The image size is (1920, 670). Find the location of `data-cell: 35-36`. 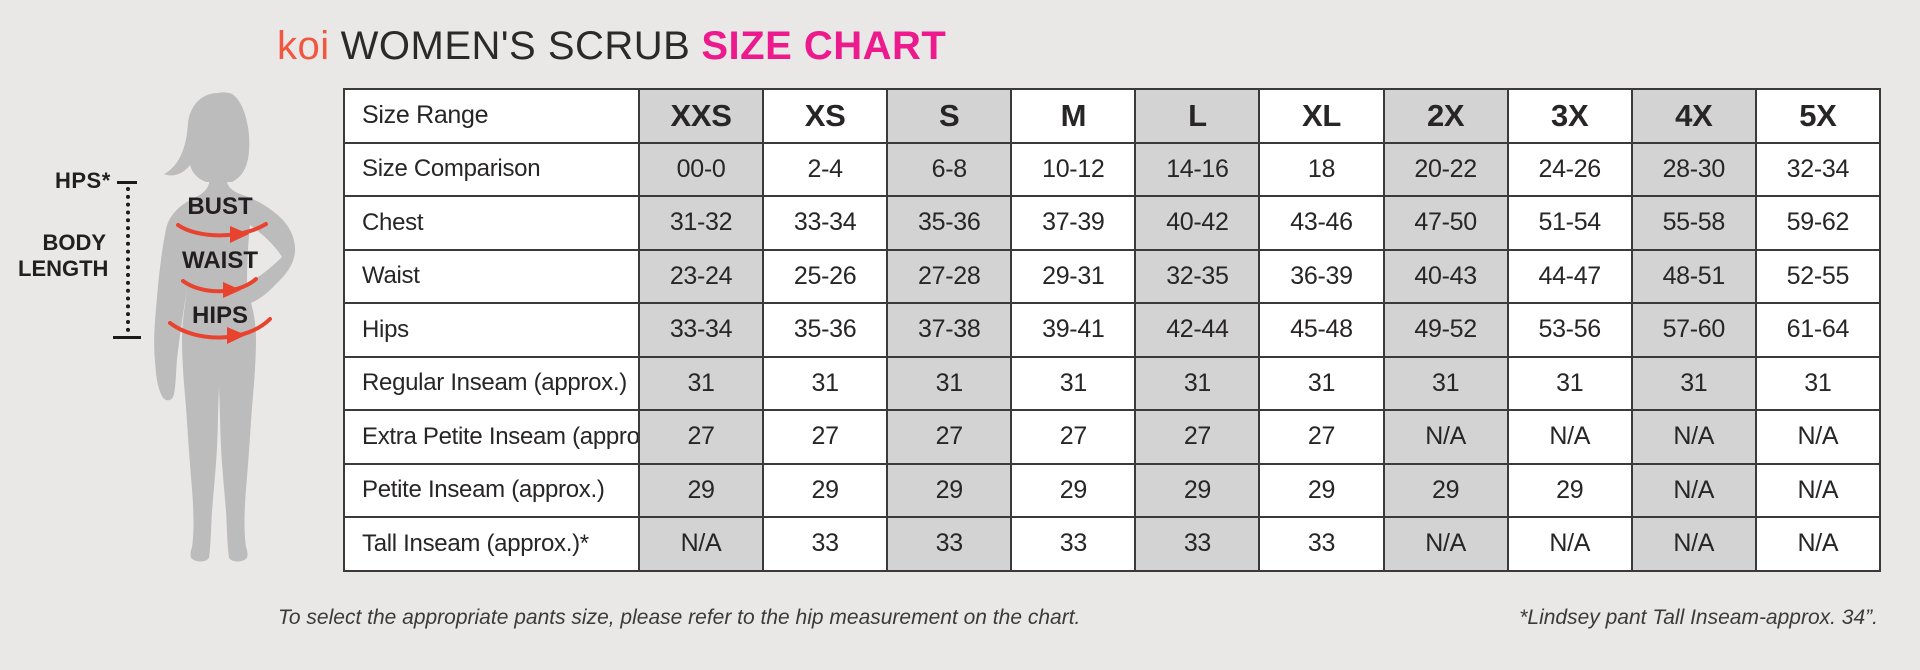

data-cell: 35-36 is located at coordinates (949, 223).